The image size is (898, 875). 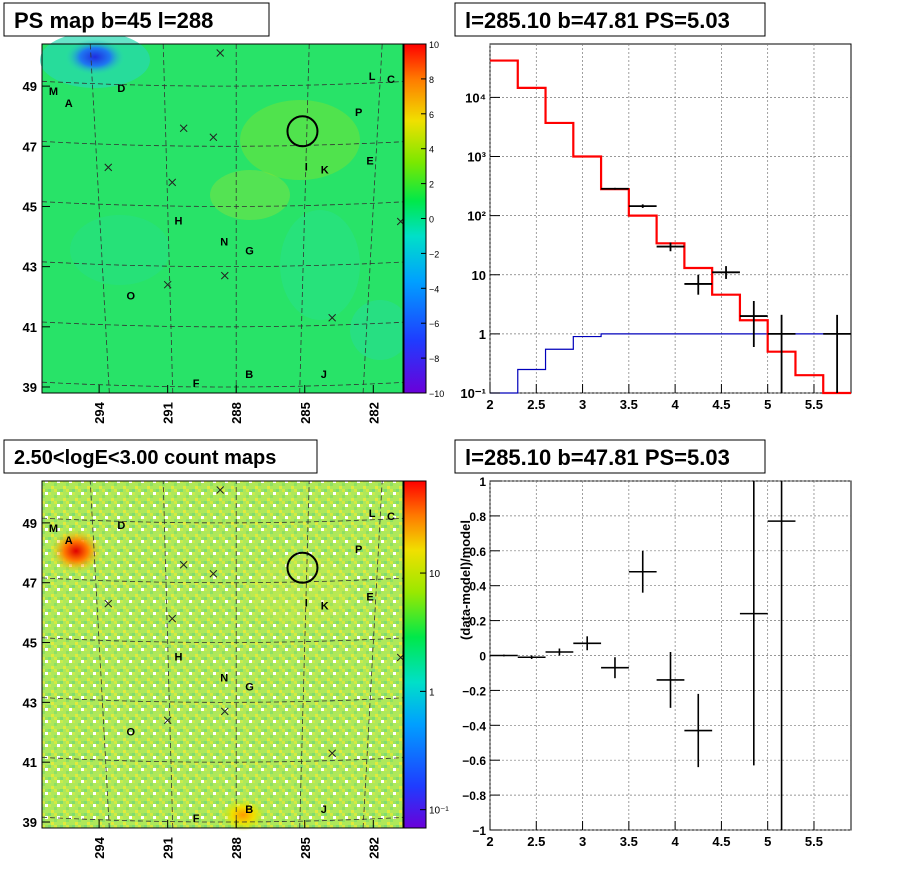 What do you see at coordinates (324, 810) in the screenshot?
I see `source-label: J` at bounding box center [324, 810].